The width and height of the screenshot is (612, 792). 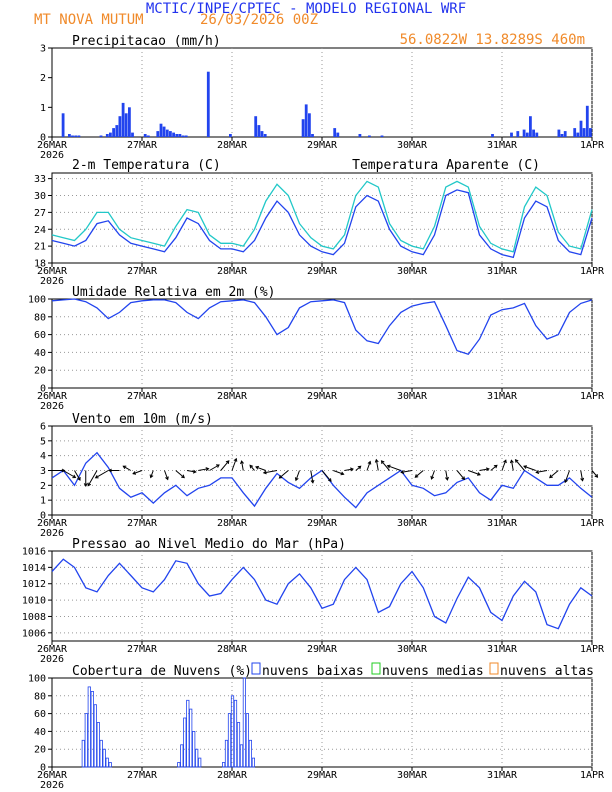 What do you see at coordinates (43, 138) in the screenshot?
I see `precip-ytick-label: 0` at bounding box center [43, 138].